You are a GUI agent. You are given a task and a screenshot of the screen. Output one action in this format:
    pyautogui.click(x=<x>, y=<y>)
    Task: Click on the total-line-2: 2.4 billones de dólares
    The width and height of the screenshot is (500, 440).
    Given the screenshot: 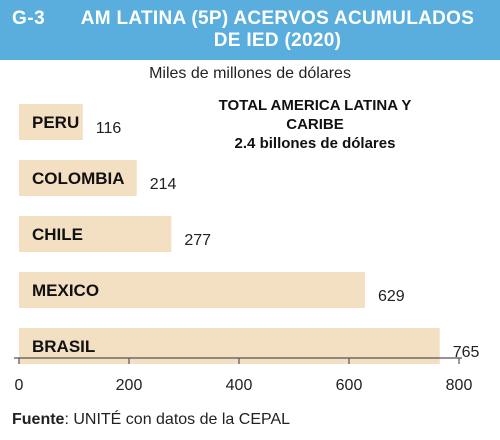 What is the action you would take?
    pyautogui.click(x=315, y=143)
    